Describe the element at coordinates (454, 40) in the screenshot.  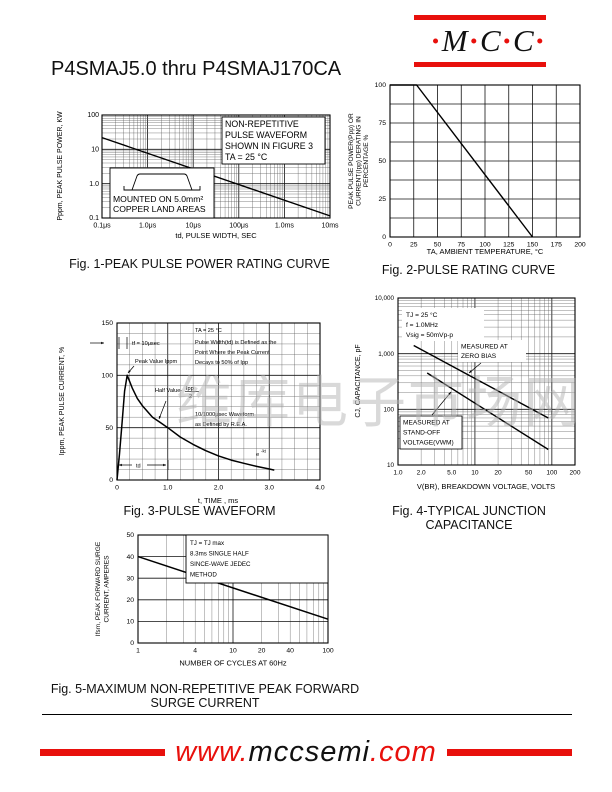
I see `logo-letter-m: M` at that location.